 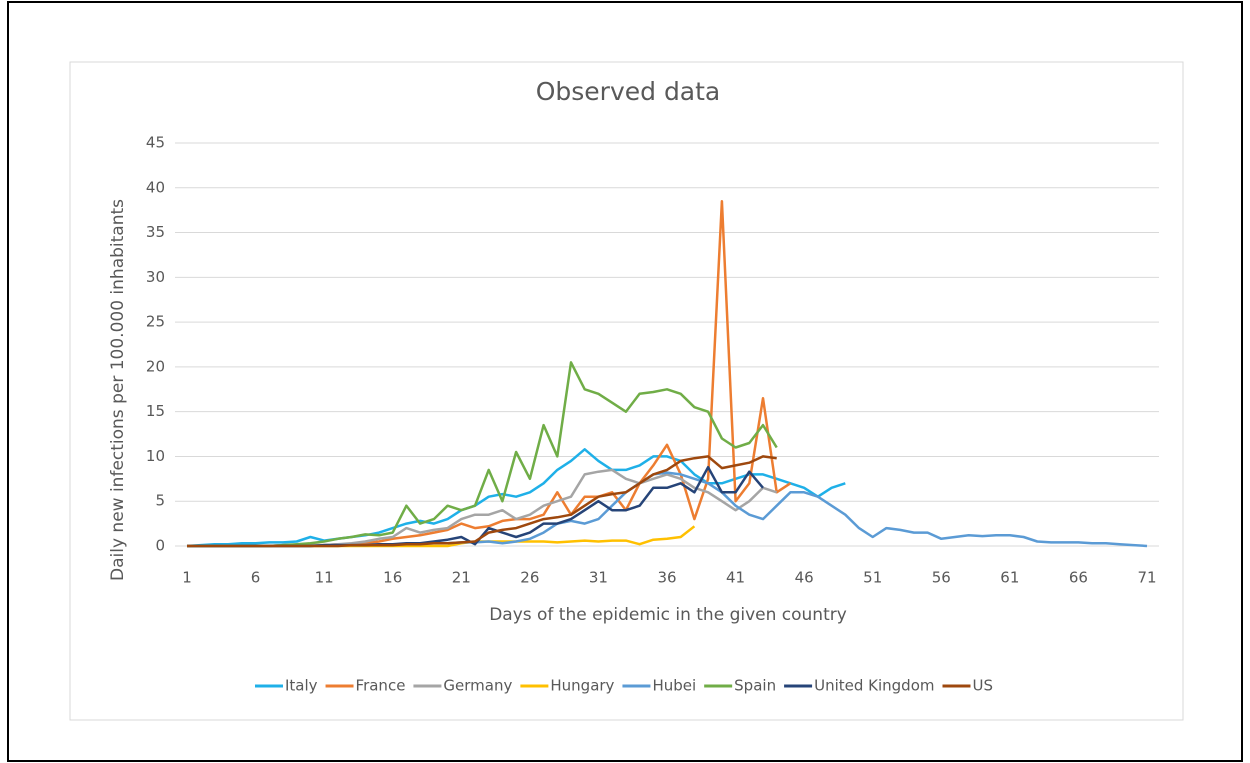 What do you see at coordinates (874, 686) in the screenshot?
I see `legend-label: United Kingdom` at bounding box center [874, 686].